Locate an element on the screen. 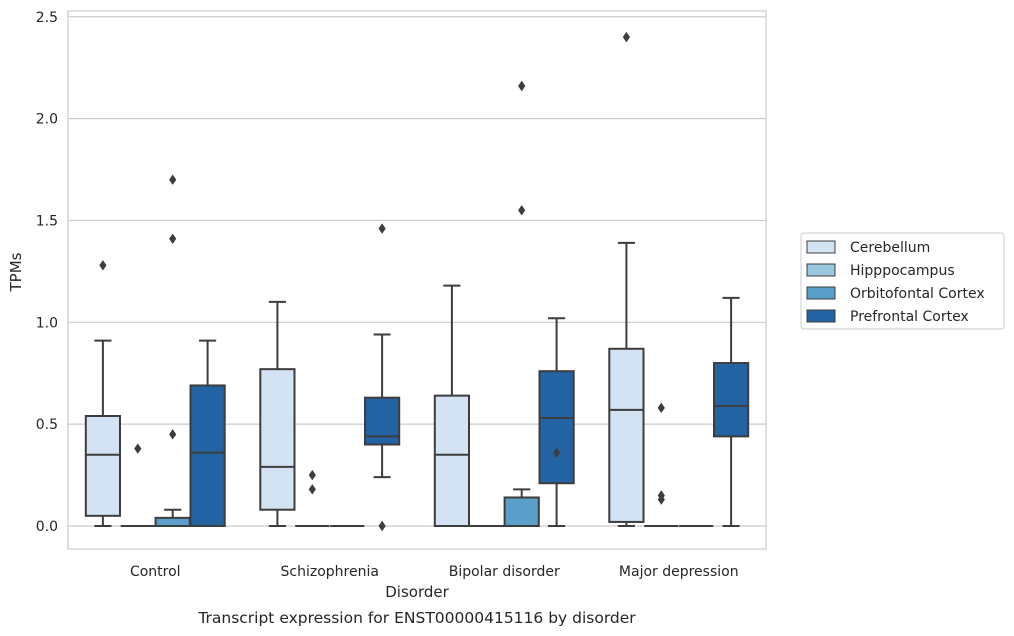 This screenshot has height=636, width=1014. x-tick-label: Schizophrenia is located at coordinates (330, 572).